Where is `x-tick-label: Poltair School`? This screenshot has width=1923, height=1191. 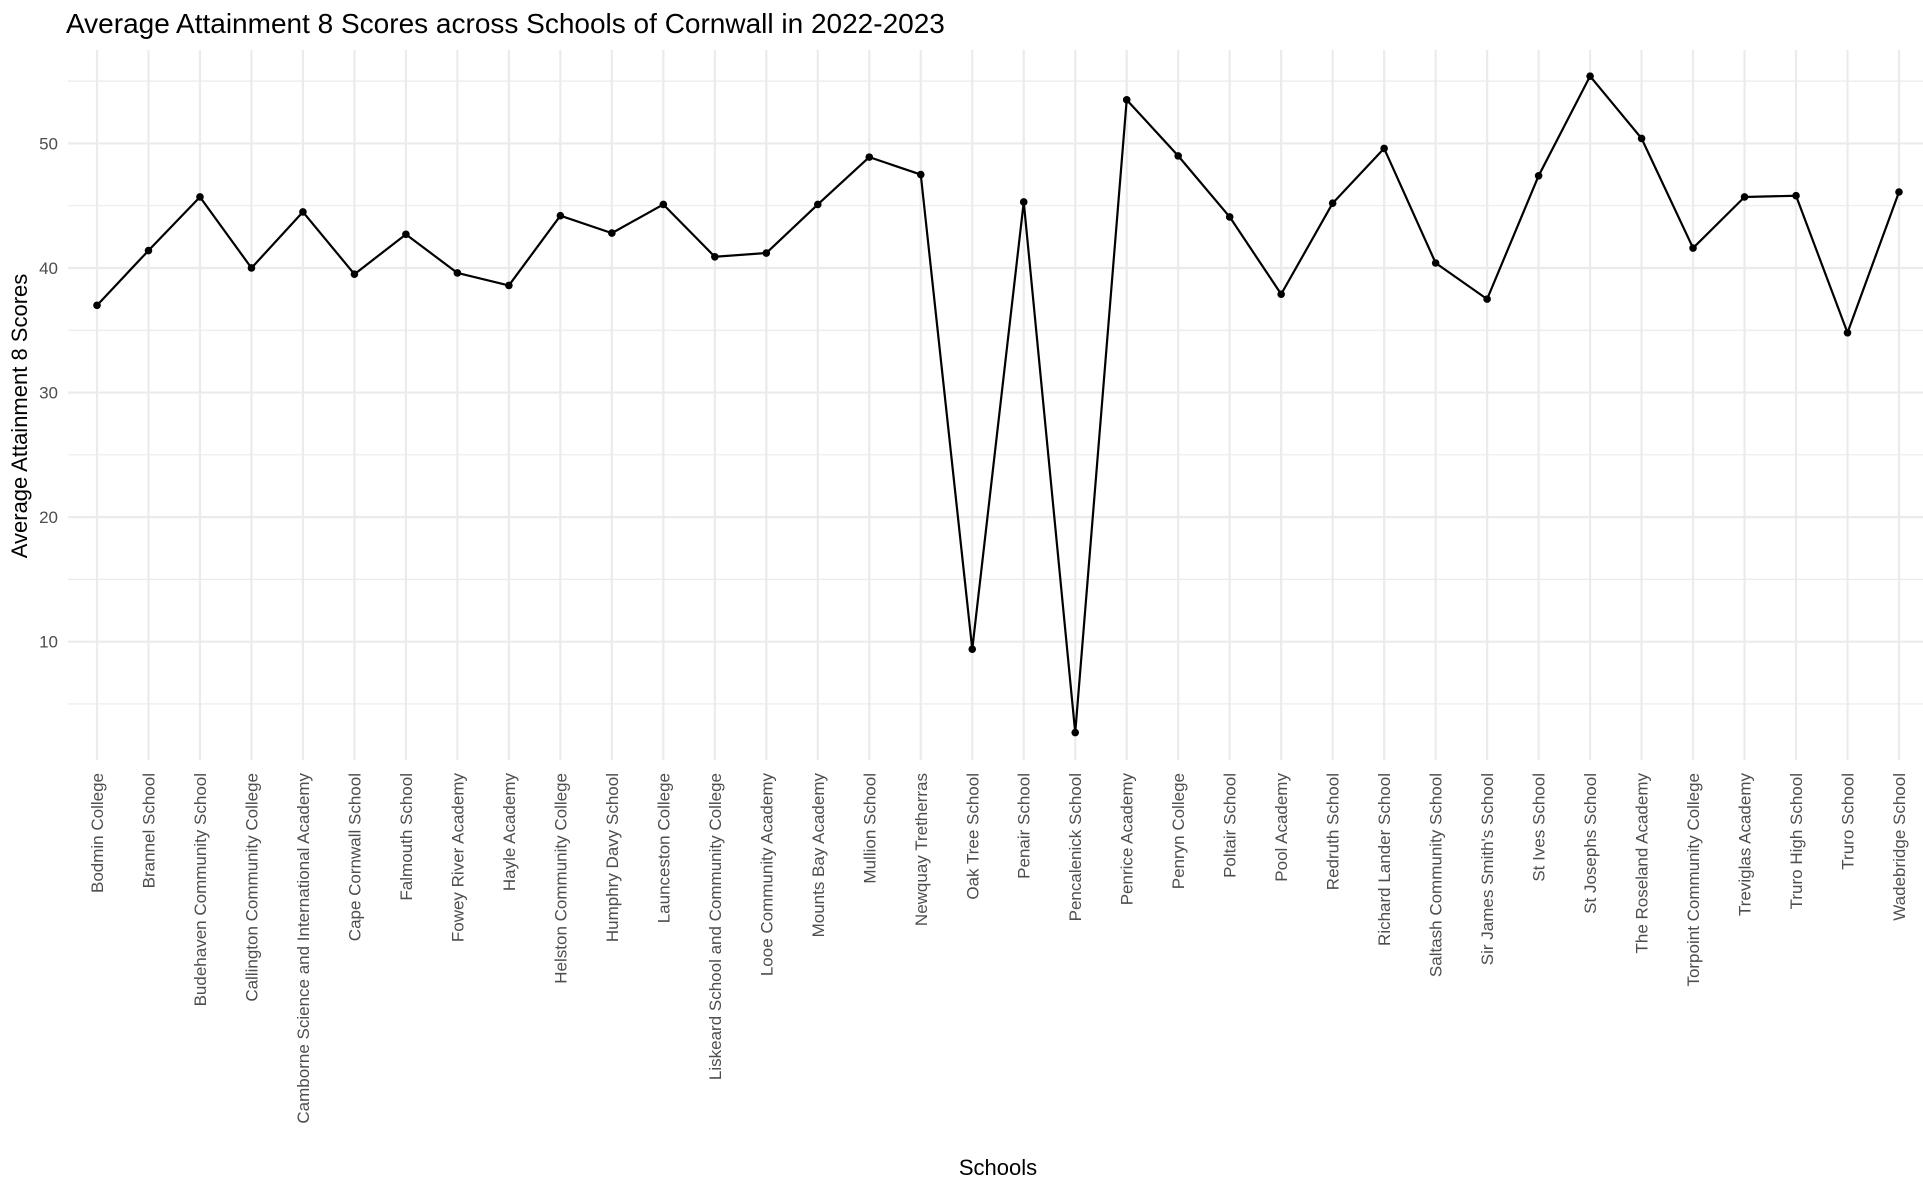
x-tick-label: Poltair School is located at coordinates (1230, 825).